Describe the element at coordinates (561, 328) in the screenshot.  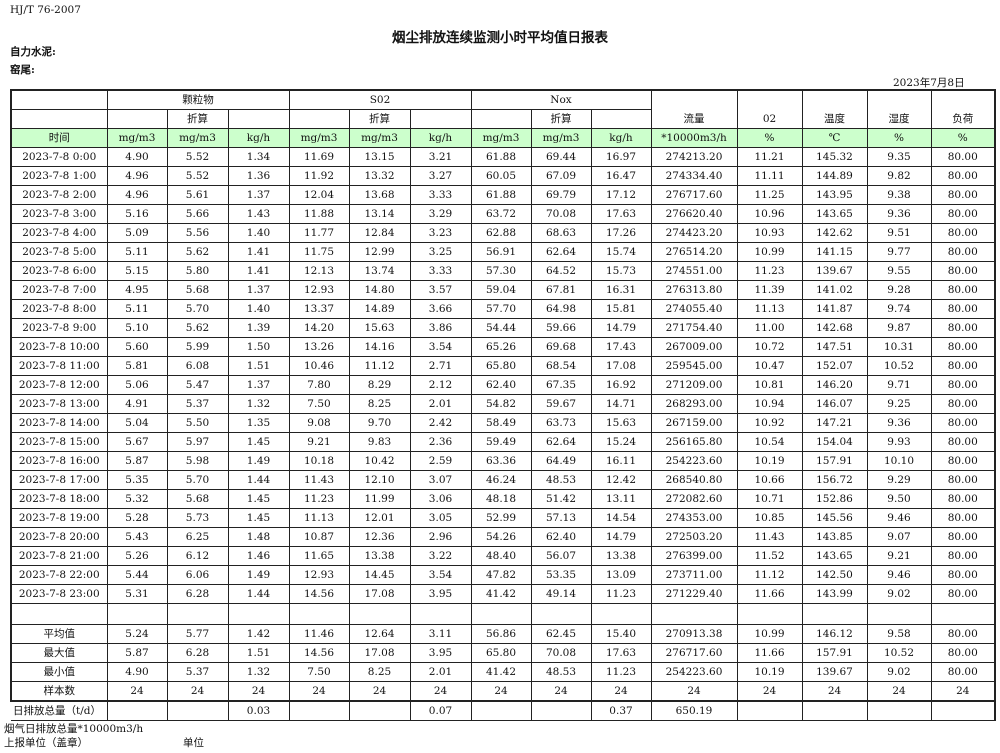
I see `table-cell: 59.66` at that location.